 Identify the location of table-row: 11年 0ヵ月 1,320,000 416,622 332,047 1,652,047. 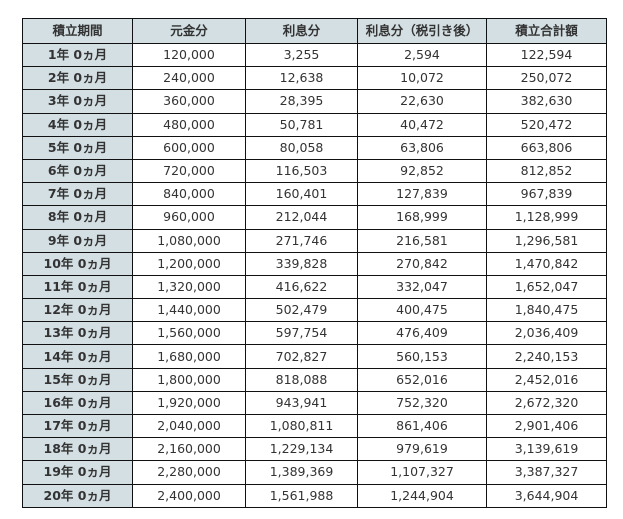
(314, 287).